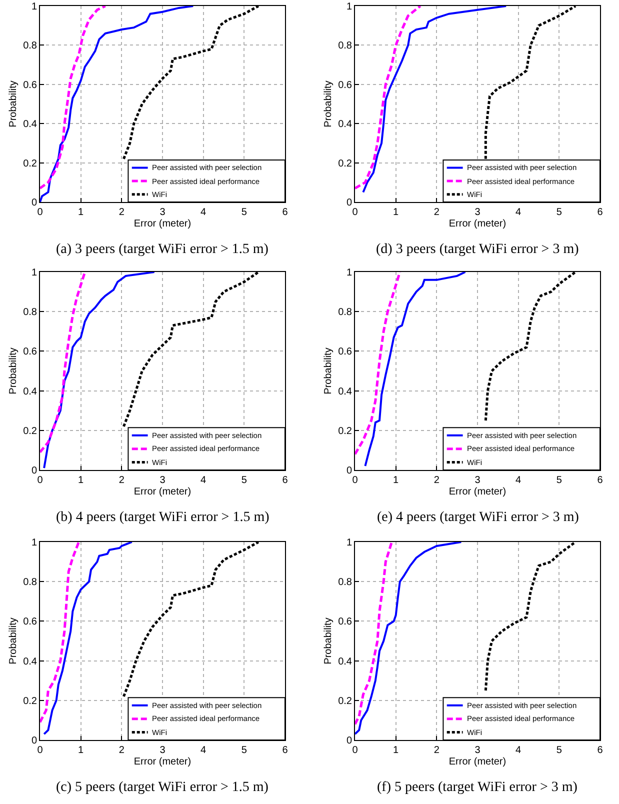 The image size is (619, 804). What do you see at coordinates (478, 249) in the screenshot?
I see `text: (d) 3 peers (target WiFi error > 3 m)` at bounding box center [478, 249].